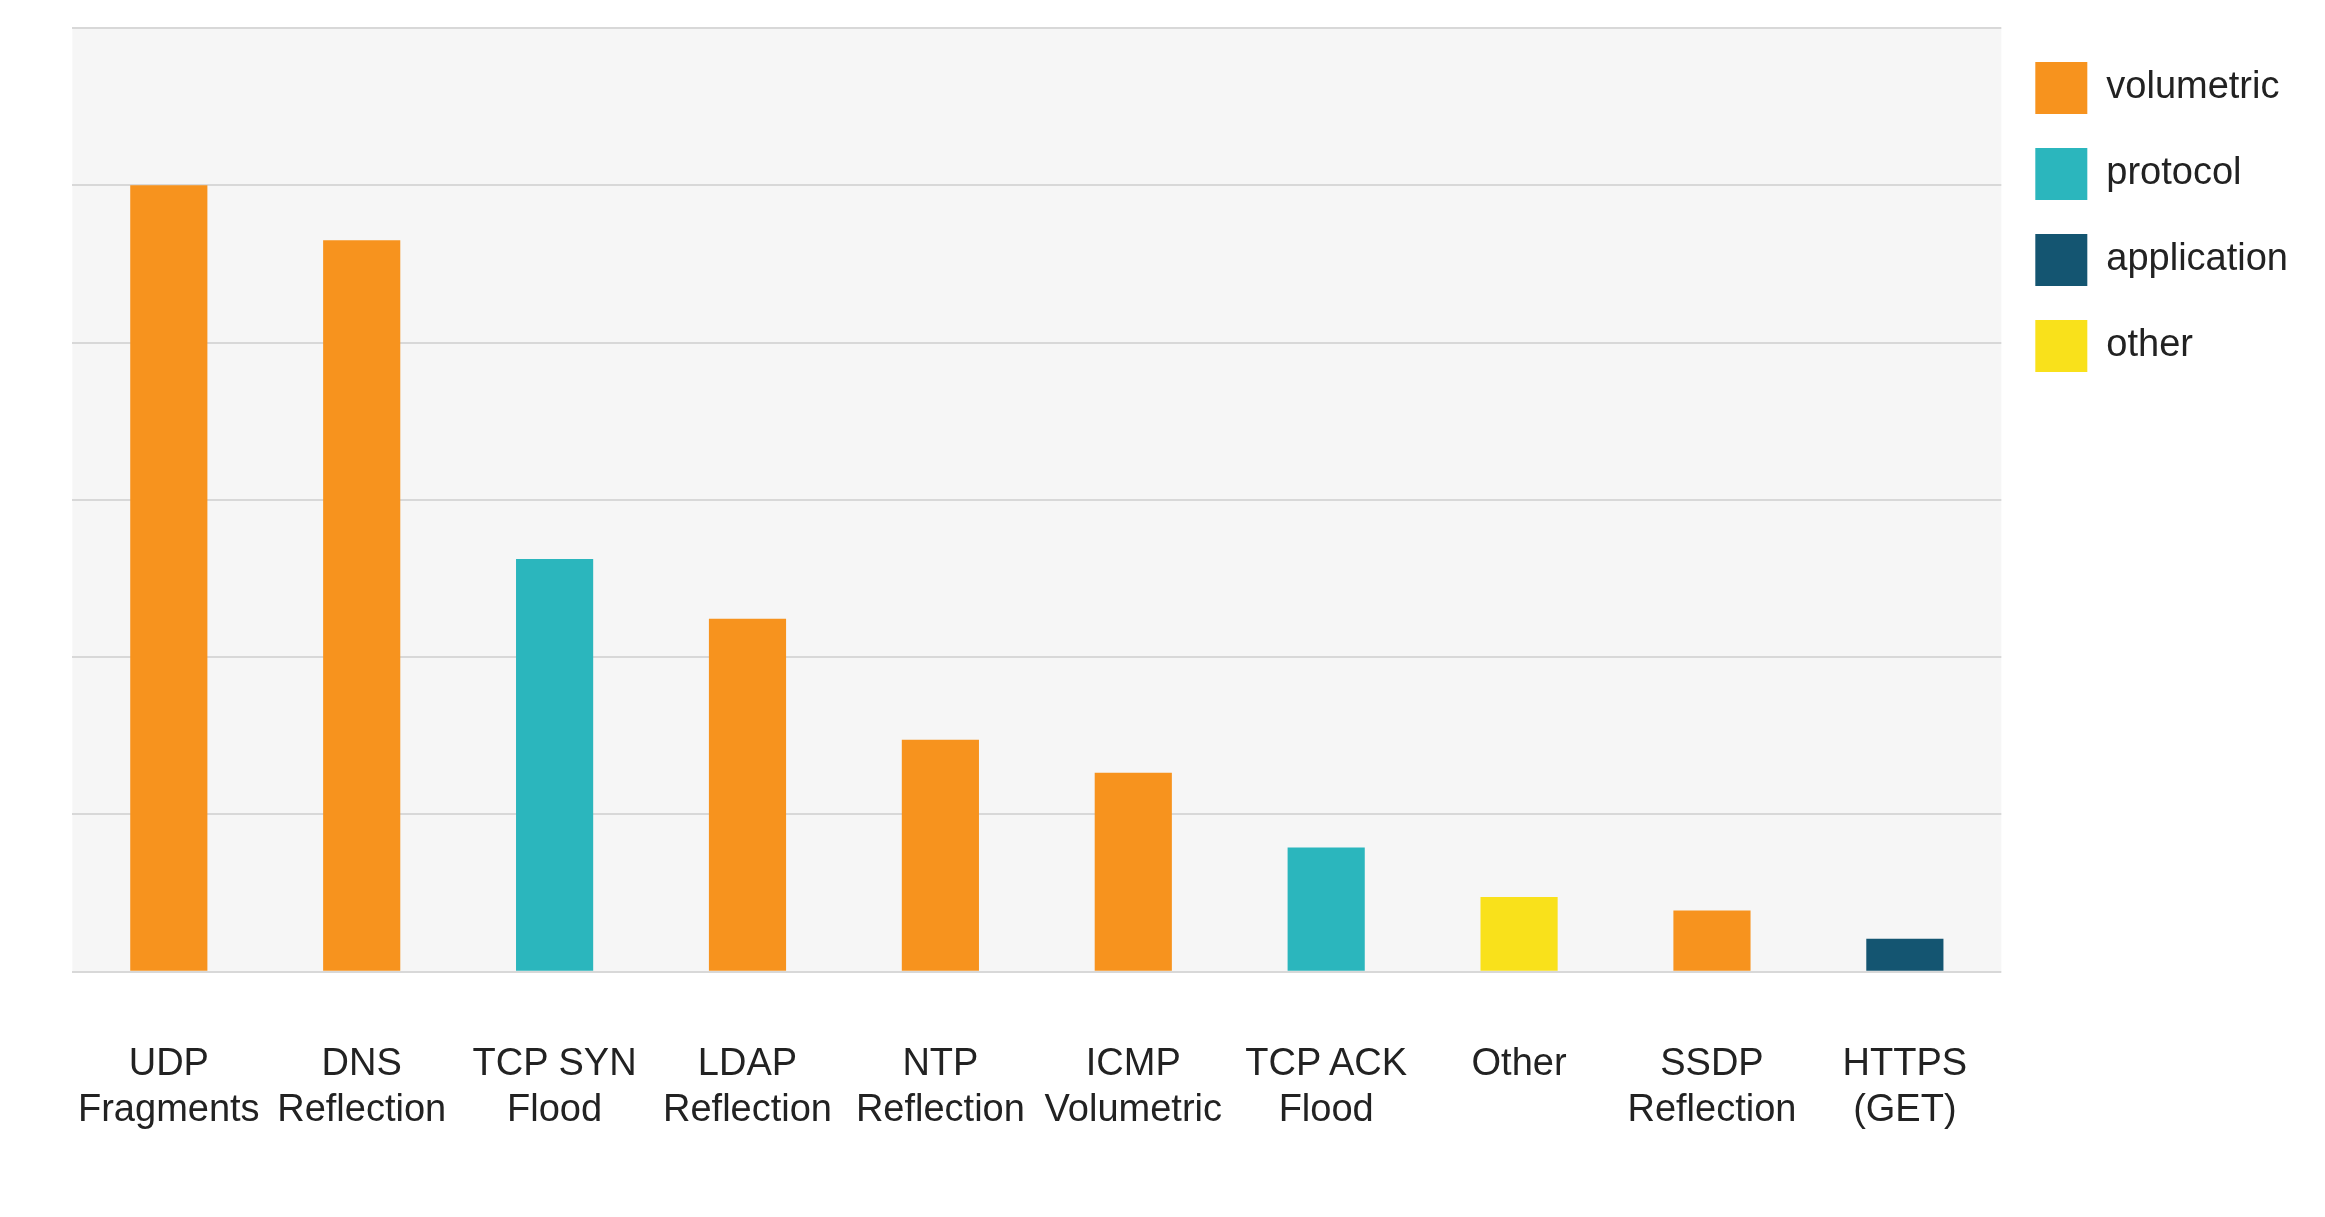 This screenshot has width=2325, height=1217. What do you see at coordinates (362, 1085) in the screenshot?
I see `x-tick-label: DNS Reflection` at bounding box center [362, 1085].